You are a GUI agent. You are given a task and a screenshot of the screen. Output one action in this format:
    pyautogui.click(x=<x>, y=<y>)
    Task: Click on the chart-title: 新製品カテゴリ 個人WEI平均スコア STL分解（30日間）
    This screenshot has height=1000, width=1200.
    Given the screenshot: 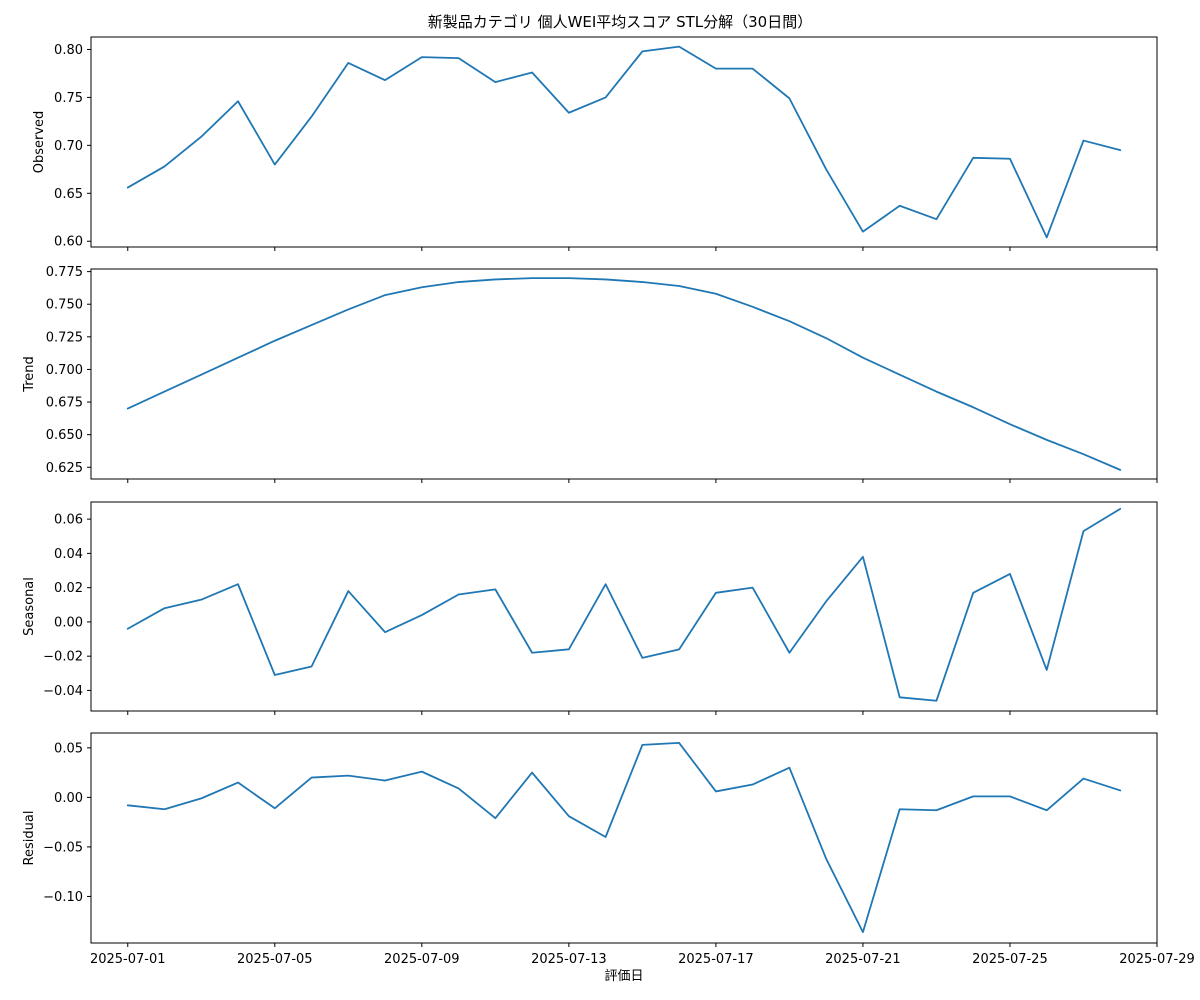 What is the action you would take?
    pyautogui.click(x=620, y=22)
    